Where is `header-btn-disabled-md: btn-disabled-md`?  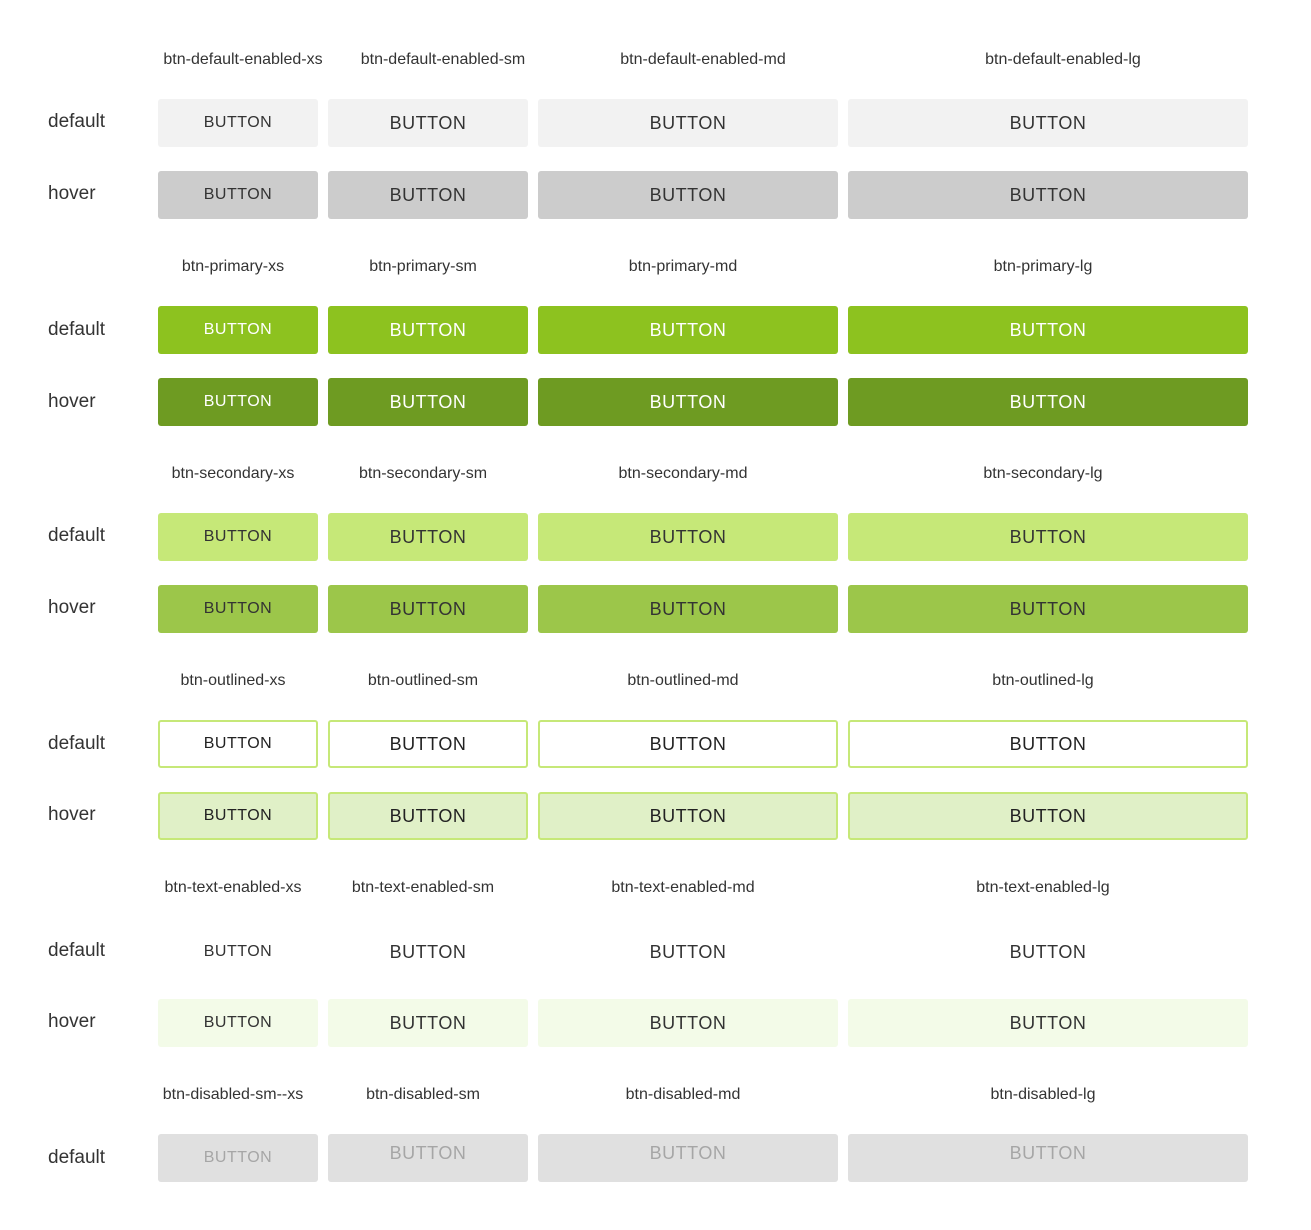 header-btn-disabled-md: btn-disabled-md is located at coordinates (683, 1095).